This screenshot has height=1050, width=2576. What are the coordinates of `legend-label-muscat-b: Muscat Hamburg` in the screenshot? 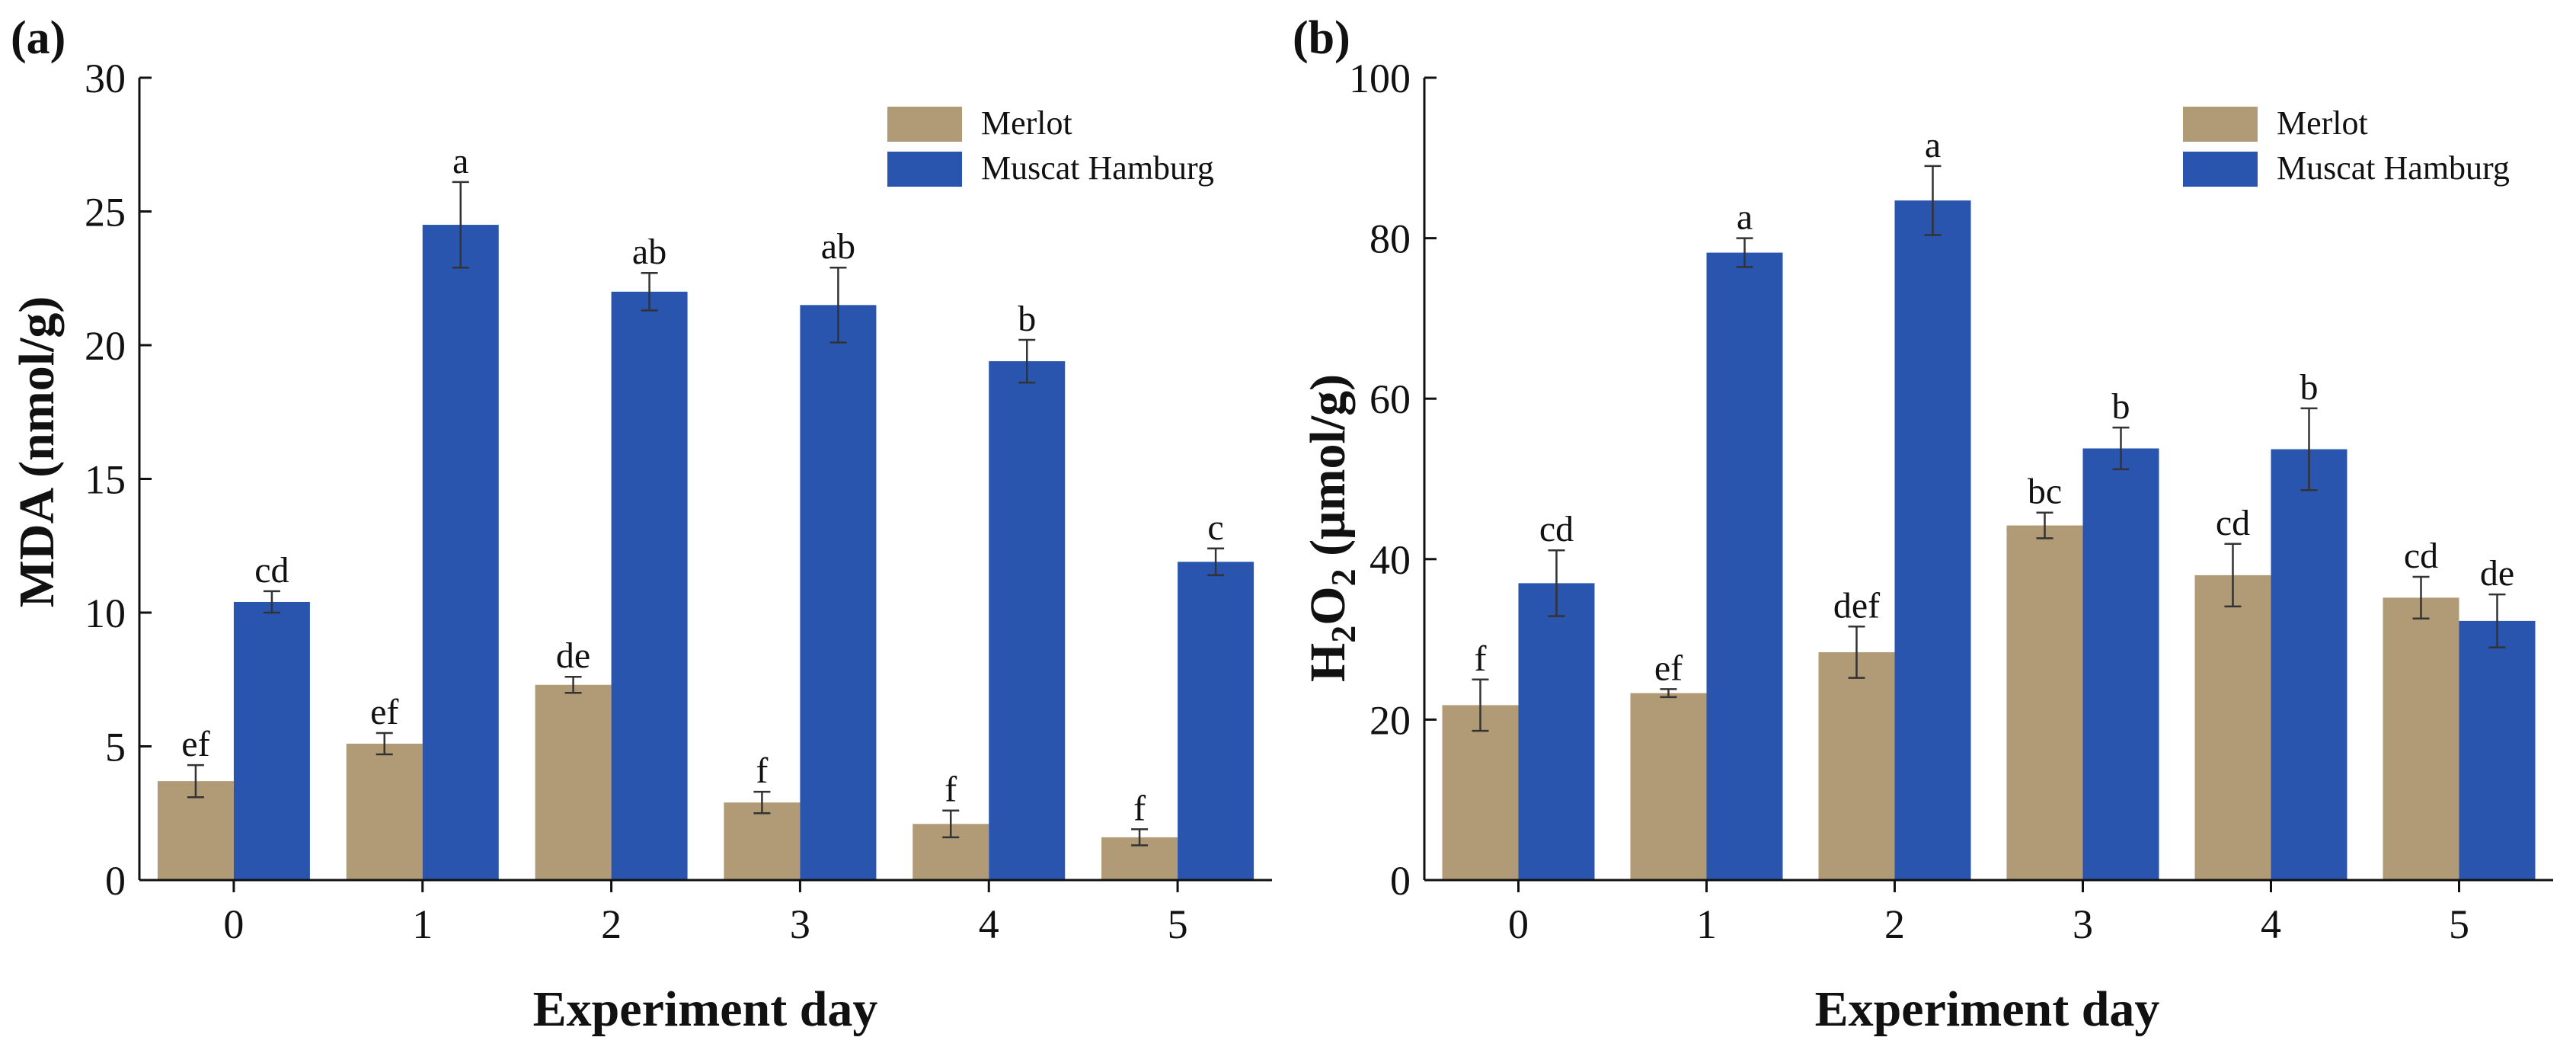 It's located at (2393, 168).